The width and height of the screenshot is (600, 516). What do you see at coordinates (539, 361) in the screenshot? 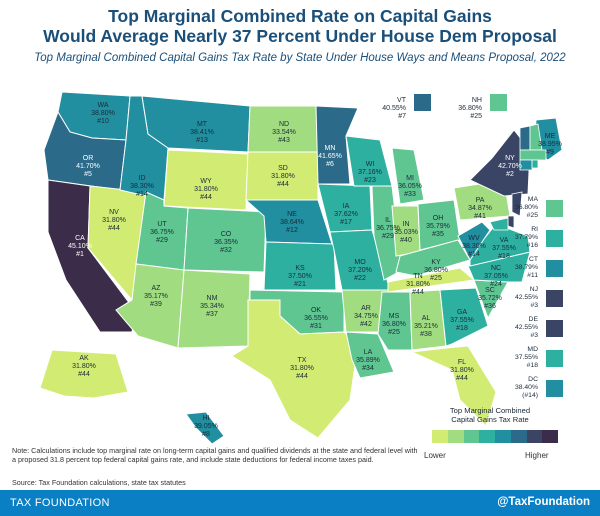
I see `side-state-md: MD 37.55% #18` at bounding box center [539, 361].